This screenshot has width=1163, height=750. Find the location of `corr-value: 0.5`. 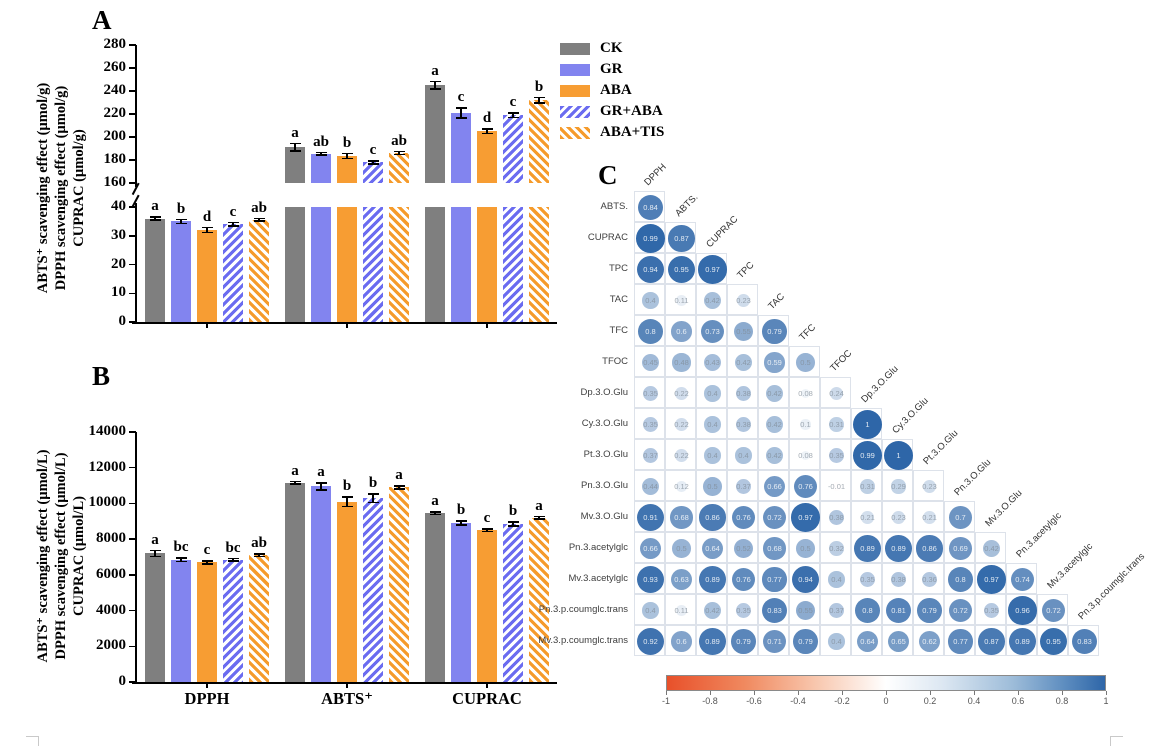

corr-value: 0.5 is located at coordinates (805, 362).